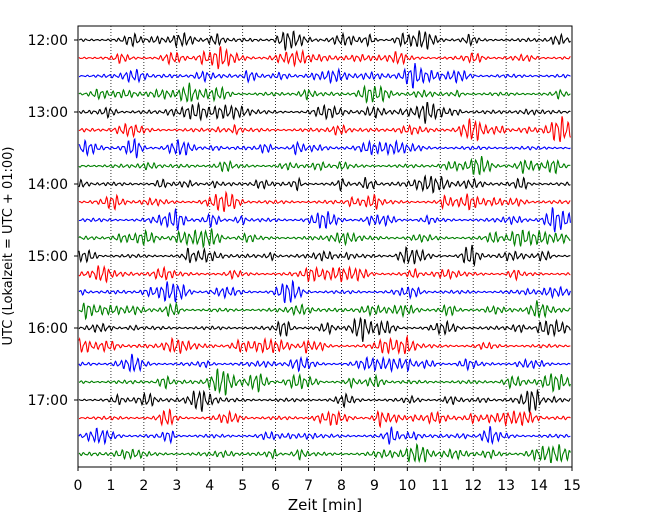  I want to click on x-tick-label: 13, so click(506, 486).